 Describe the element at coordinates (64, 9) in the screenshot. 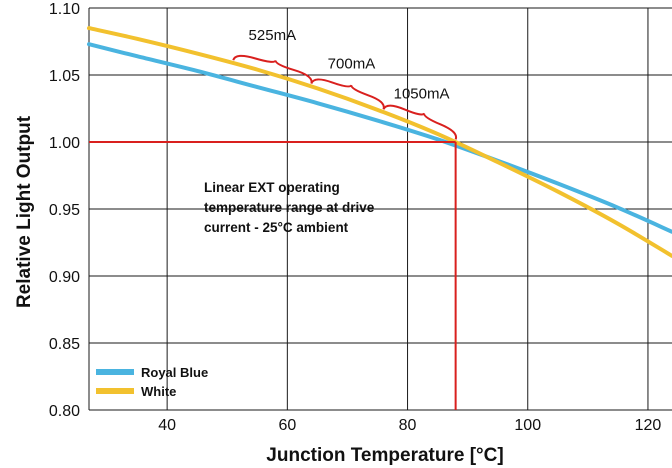

I see `y-tick-label: 1.10` at that location.